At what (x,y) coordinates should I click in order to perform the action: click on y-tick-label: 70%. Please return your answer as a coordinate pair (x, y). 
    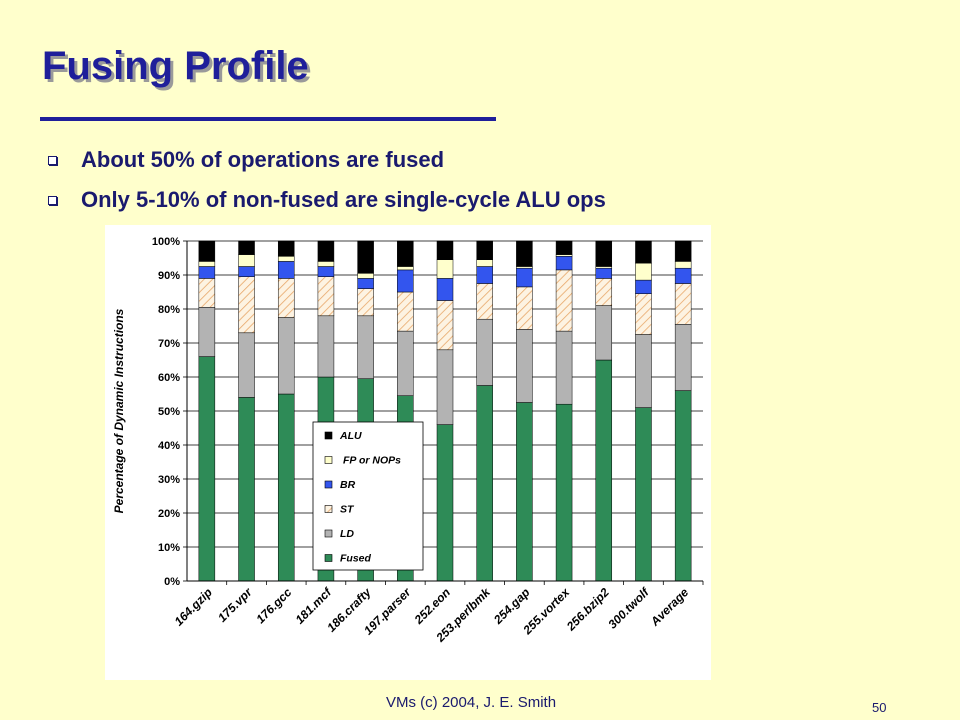
    Looking at the image, I should click on (169, 344).